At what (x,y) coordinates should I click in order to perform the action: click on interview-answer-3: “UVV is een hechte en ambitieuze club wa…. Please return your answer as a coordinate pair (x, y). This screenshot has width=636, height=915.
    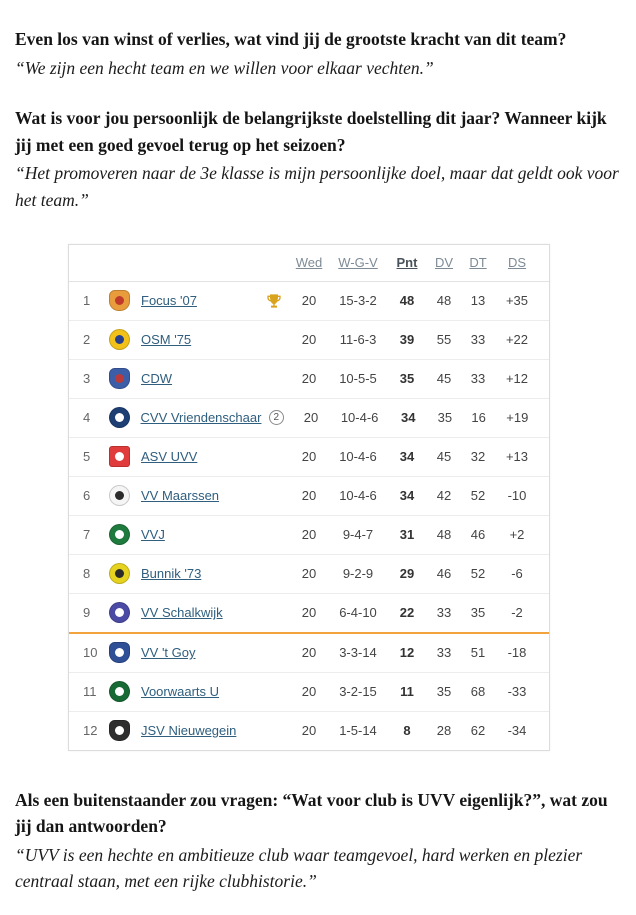
    Looking at the image, I should click on (299, 868).